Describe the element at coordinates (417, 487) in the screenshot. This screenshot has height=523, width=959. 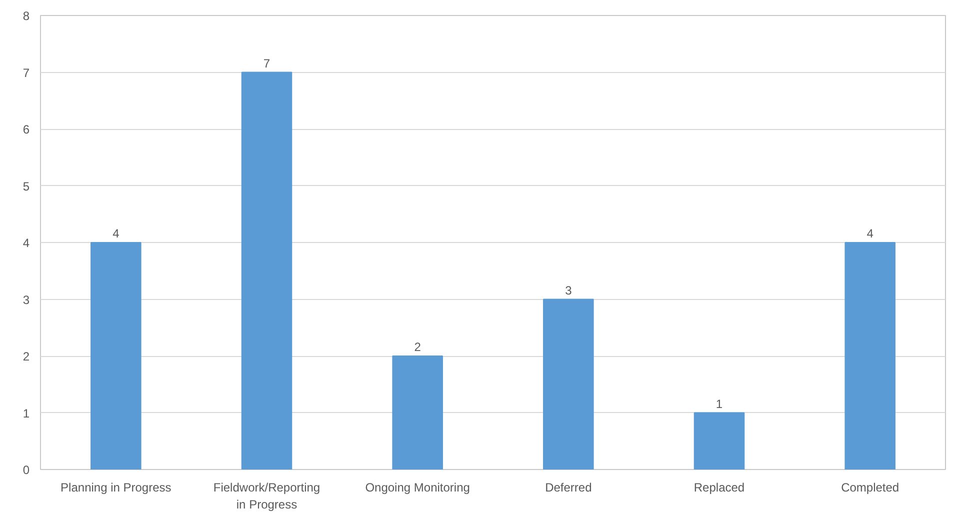
I see `x-tick-label: Ongoing Monitoring` at that location.